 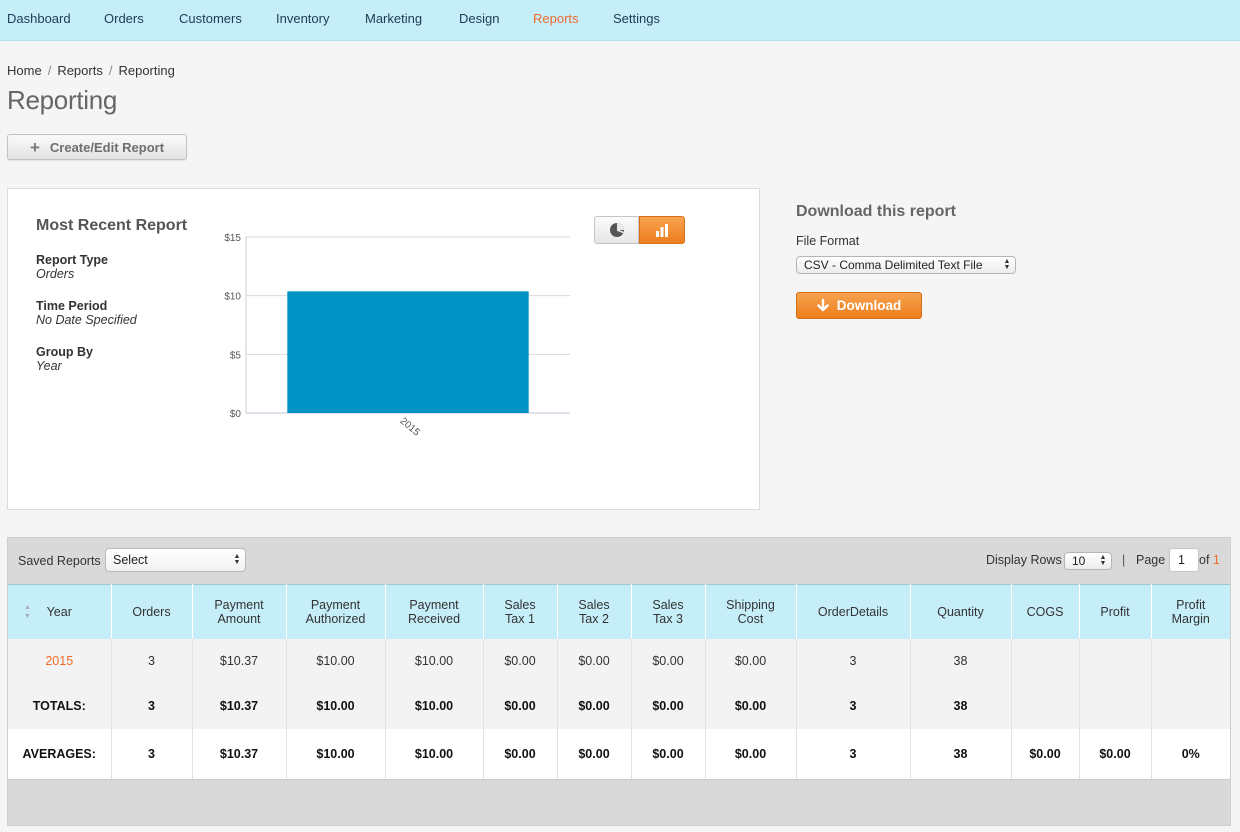 What do you see at coordinates (112, 225) in the screenshot?
I see `recent-report-title: Most Recent Report` at bounding box center [112, 225].